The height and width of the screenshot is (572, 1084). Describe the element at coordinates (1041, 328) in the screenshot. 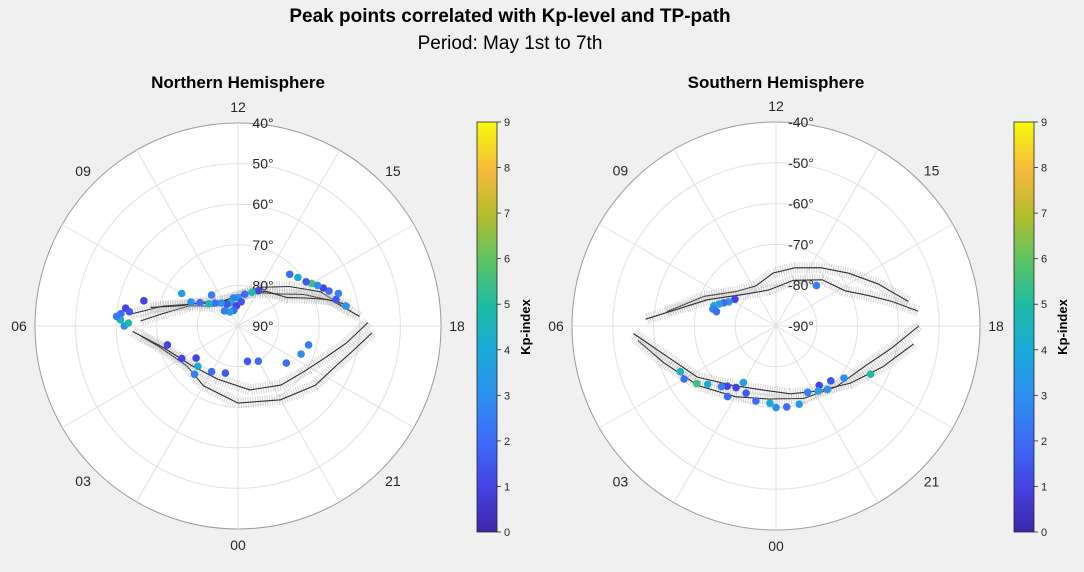

I see `southern-colorbar: 0 1 2 3 4 5 6 7 8 9 Kp-index` at that location.